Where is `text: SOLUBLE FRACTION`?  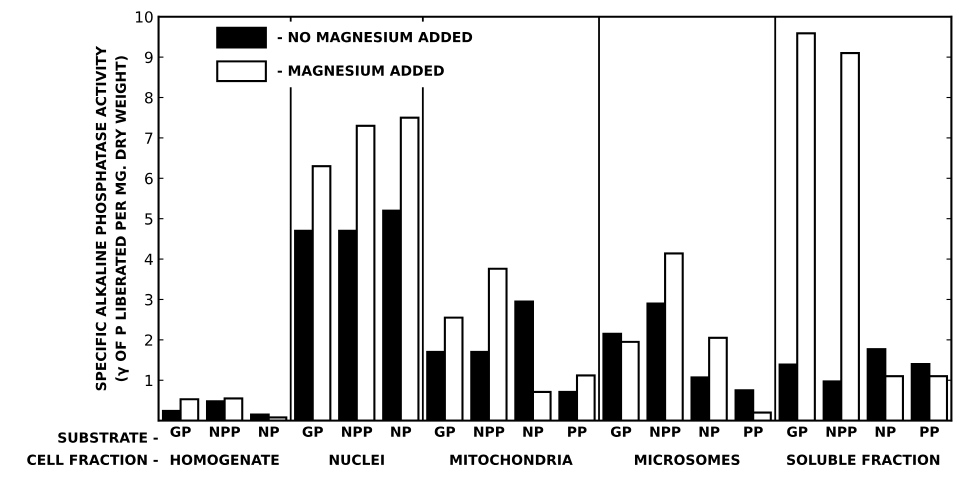
text: SOLUBLE FRACTION is located at coordinates (863, 460).